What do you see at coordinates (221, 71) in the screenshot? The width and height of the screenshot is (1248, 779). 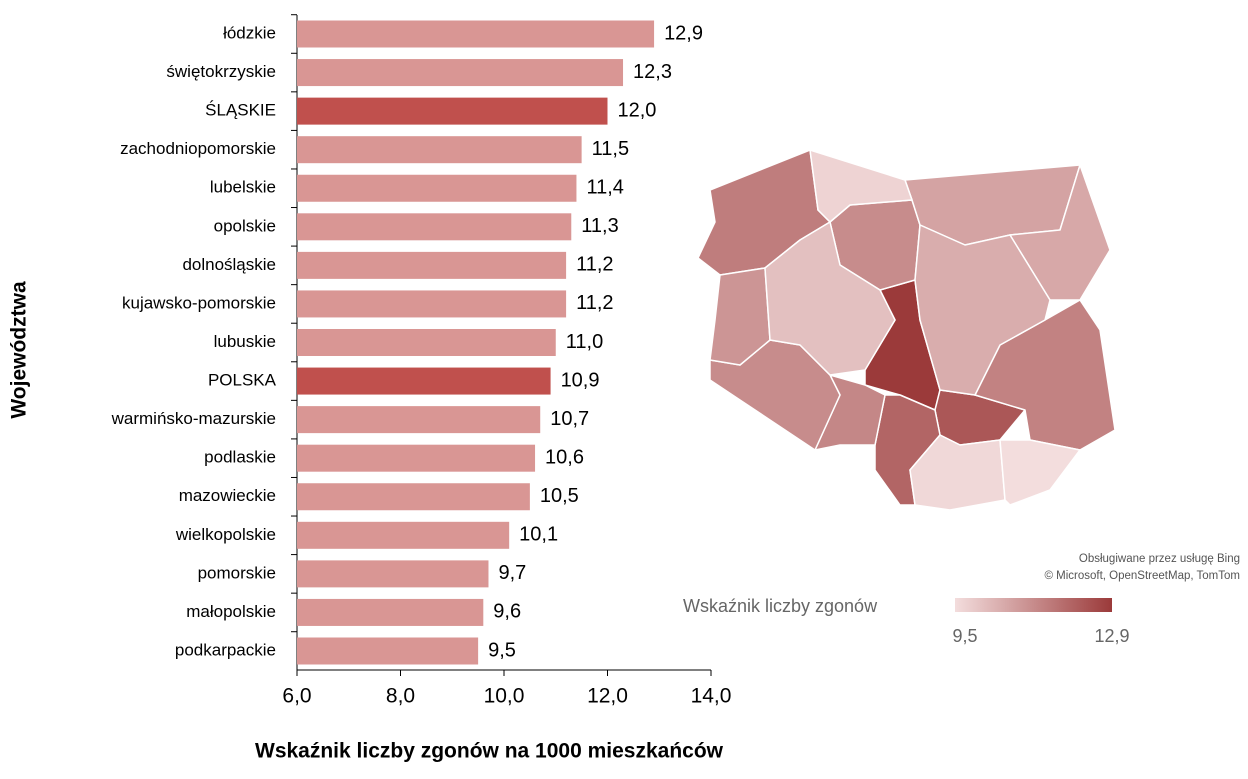 I see `y-tick-label: świętokrzyskie` at bounding box center [221, 71].